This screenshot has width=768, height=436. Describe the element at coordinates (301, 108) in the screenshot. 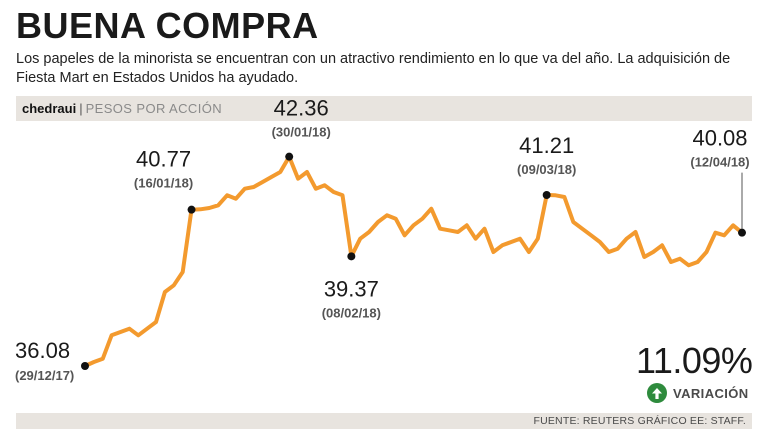

I see `annotation-value-label: 42.36` at that location.